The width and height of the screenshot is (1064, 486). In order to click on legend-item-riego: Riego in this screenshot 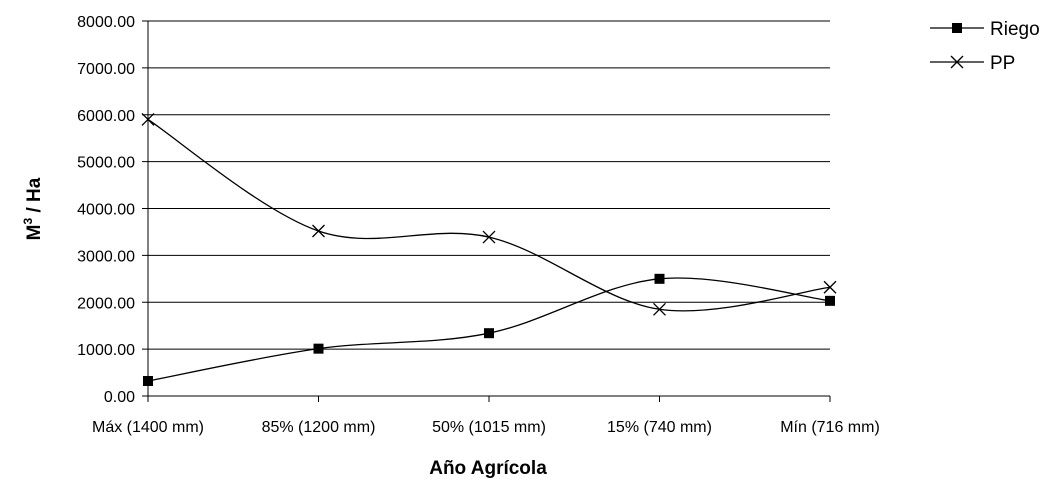, I will do `click(985, 29)`.